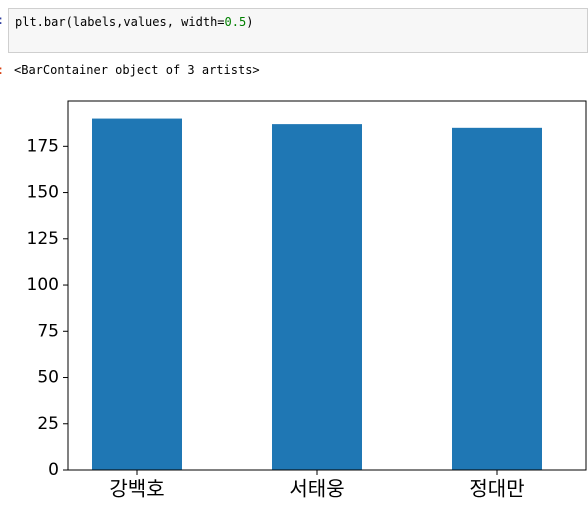  I want to click on y-tick-label: 25, so click(48, 424).